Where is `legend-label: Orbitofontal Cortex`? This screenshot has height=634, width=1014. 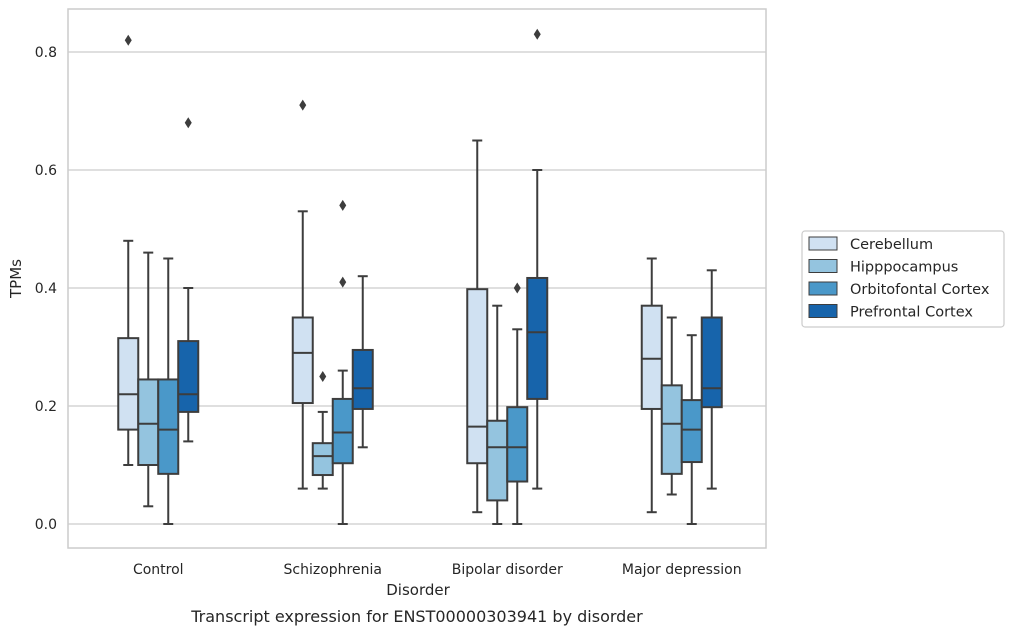 legend-label: Orbitofontal Cortex is located at coordinates (920, 290).